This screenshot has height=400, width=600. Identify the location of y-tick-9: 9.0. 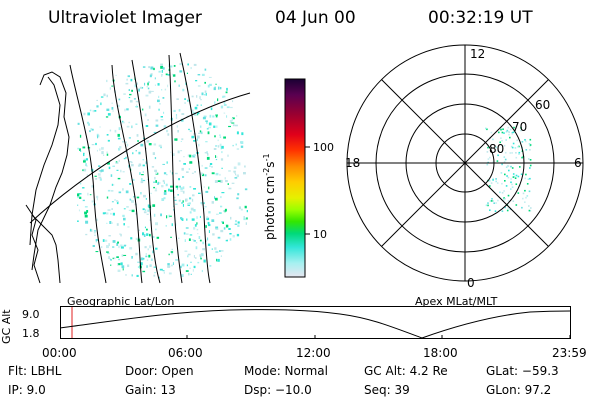
(31, 314).